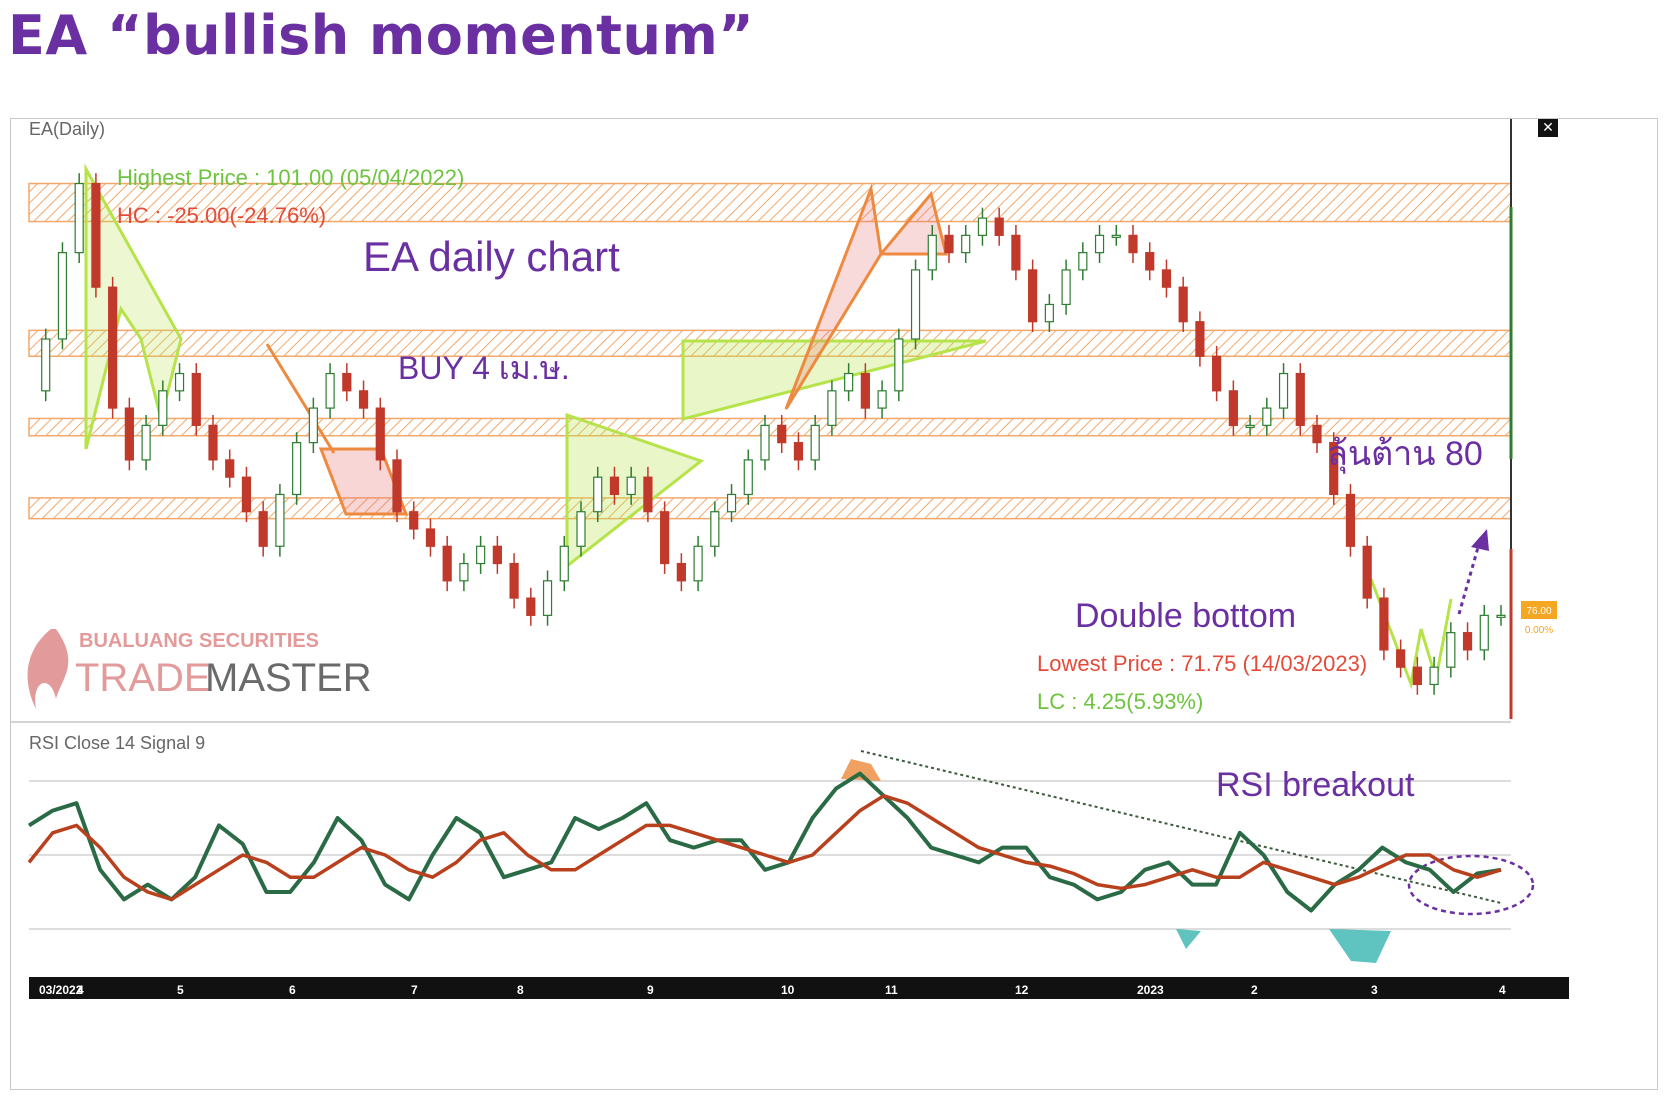 The height and width of the screenshot is (1100, 1668). I want to click on rsi-breakout-label: RSI breakout, so click(1315, 785).